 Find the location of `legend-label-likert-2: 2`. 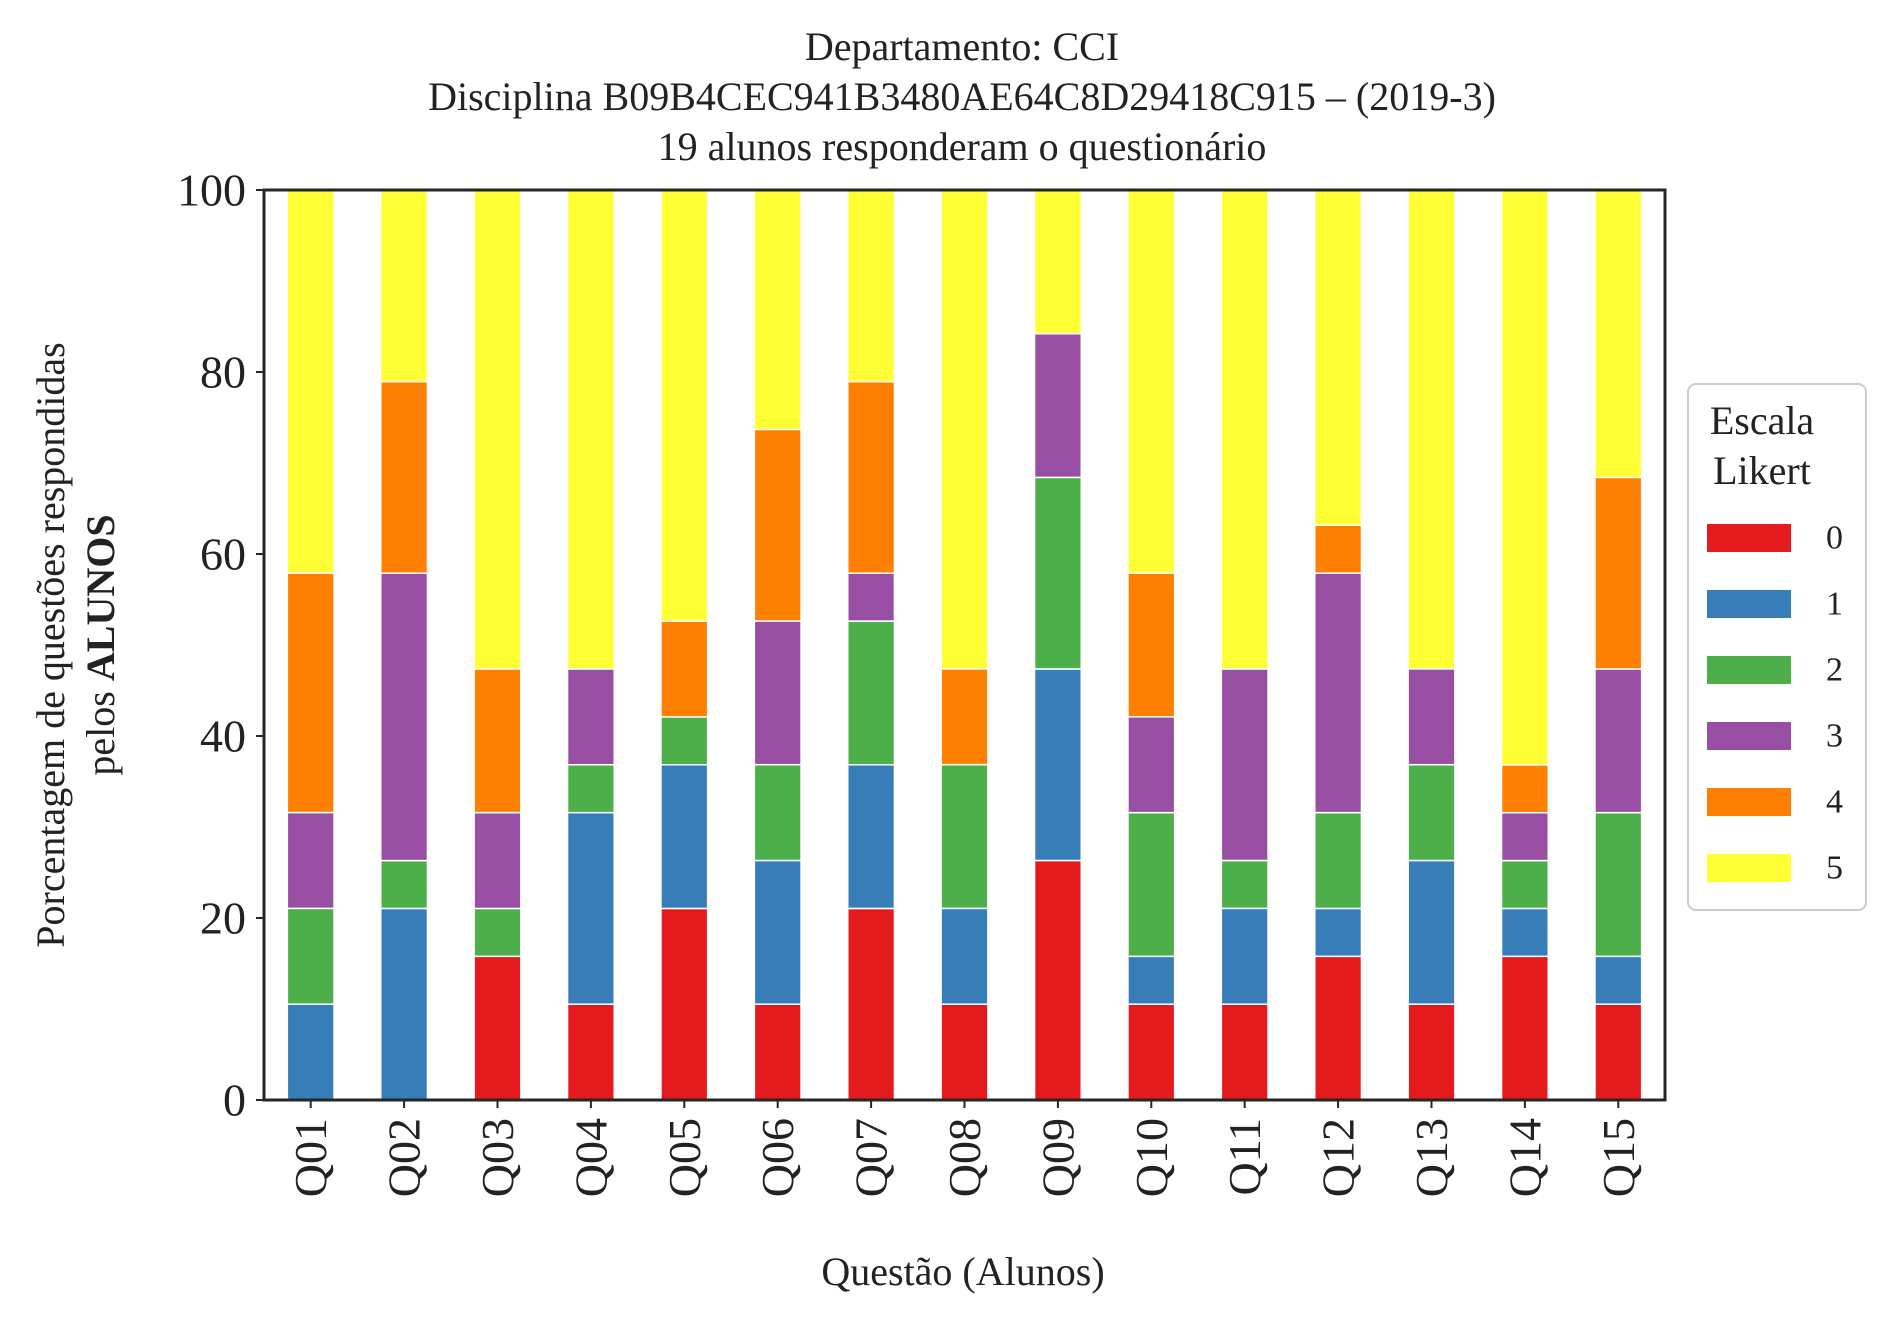

legend-label-likert-2: 2 is located at coordinates (1834, 670).